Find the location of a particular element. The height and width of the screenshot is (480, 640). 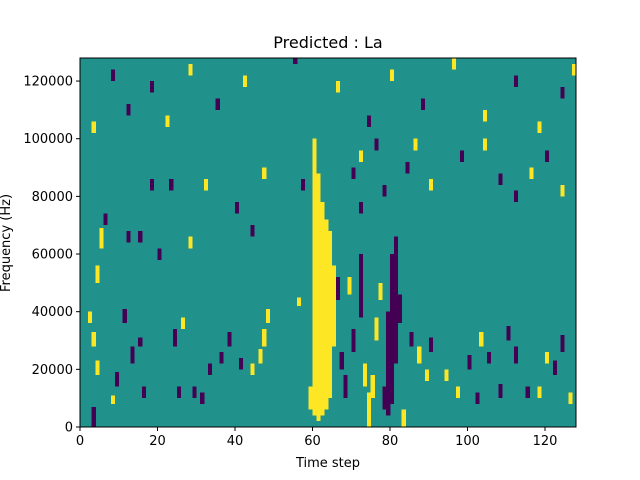

x-tick-label: 60 is located at coordinates (312, 441).